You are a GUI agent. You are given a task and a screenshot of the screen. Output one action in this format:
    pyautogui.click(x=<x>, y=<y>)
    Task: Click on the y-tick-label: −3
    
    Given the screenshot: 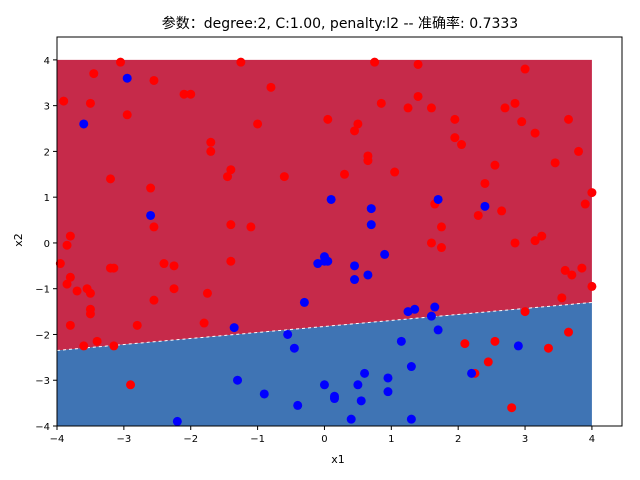 What is the action you would take?
    pyautogui.click(x=42, y=381)
    